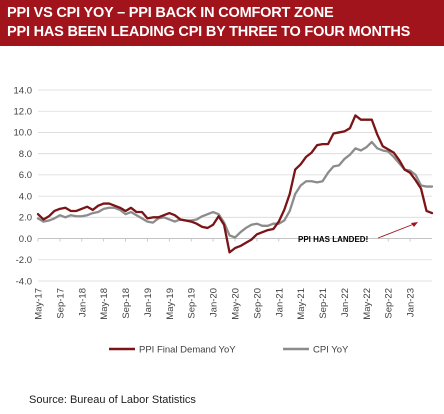 This screenshot has width=444, height=414. What do you see at coordinates (112, 400) in the screenshot?
I see `source-note: Source: Bureau of Labor Statistics` at bounding box center [112, 400].